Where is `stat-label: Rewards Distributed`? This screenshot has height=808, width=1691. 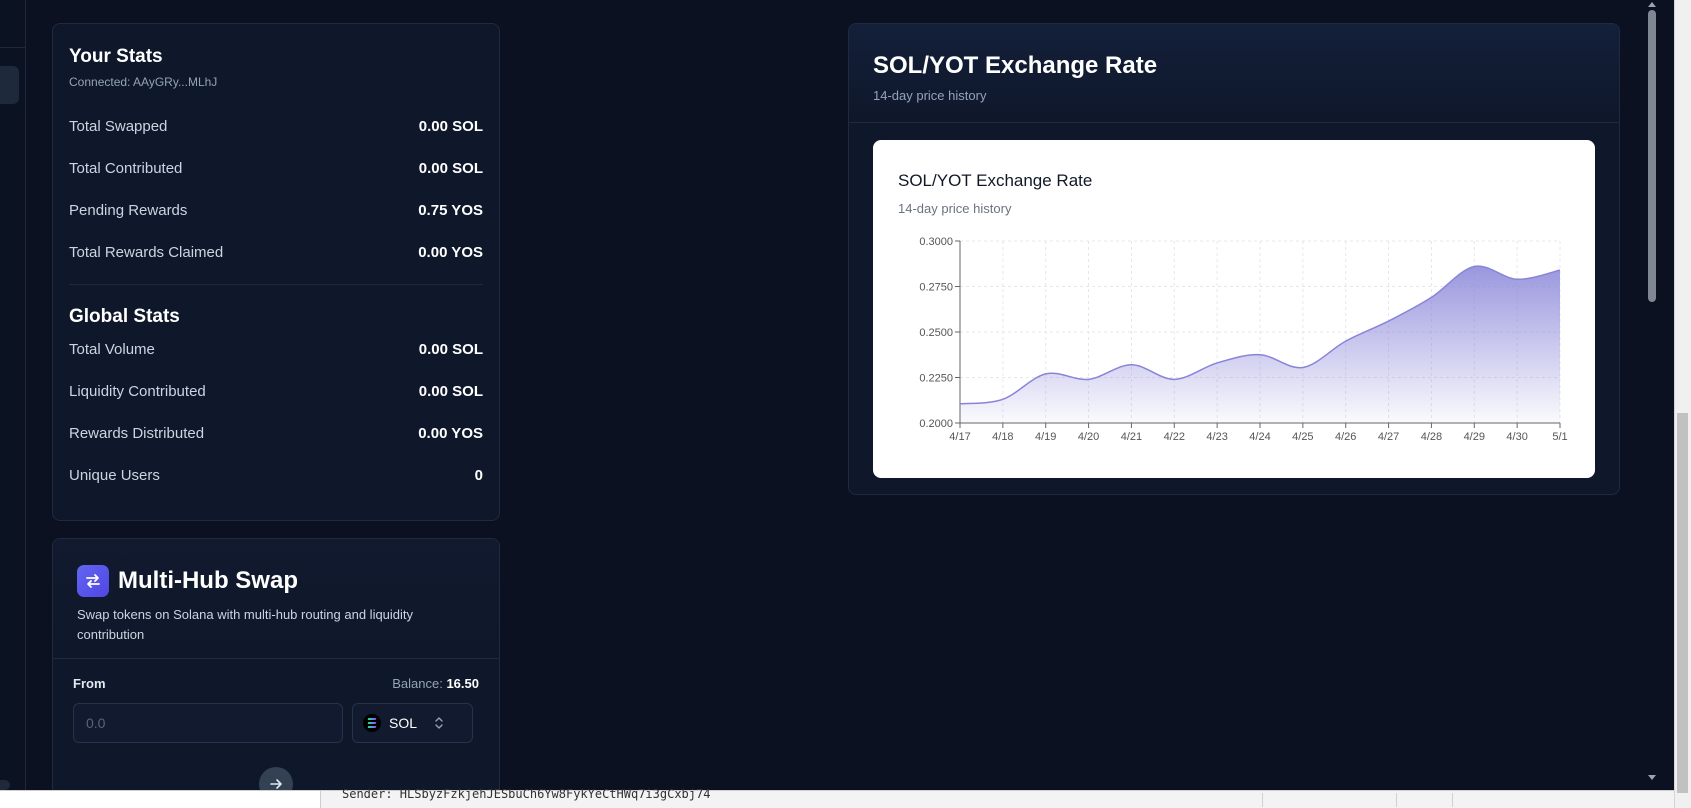
stat-label: Rewards Distributed is located at coordinates (137, 433).